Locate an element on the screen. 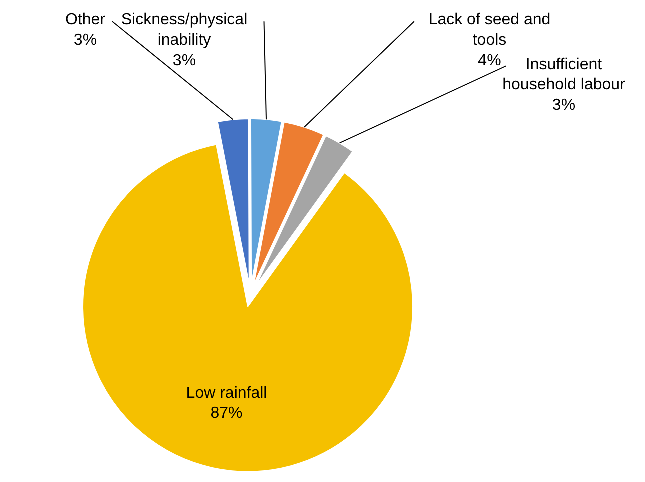 This screenshot has height=482, width=645. data-label: 87% is located at coordinates (226, 413).